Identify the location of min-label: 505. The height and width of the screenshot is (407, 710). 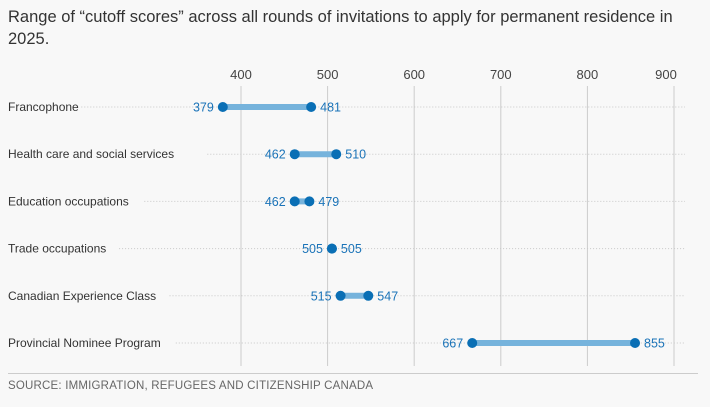
(312, 249).